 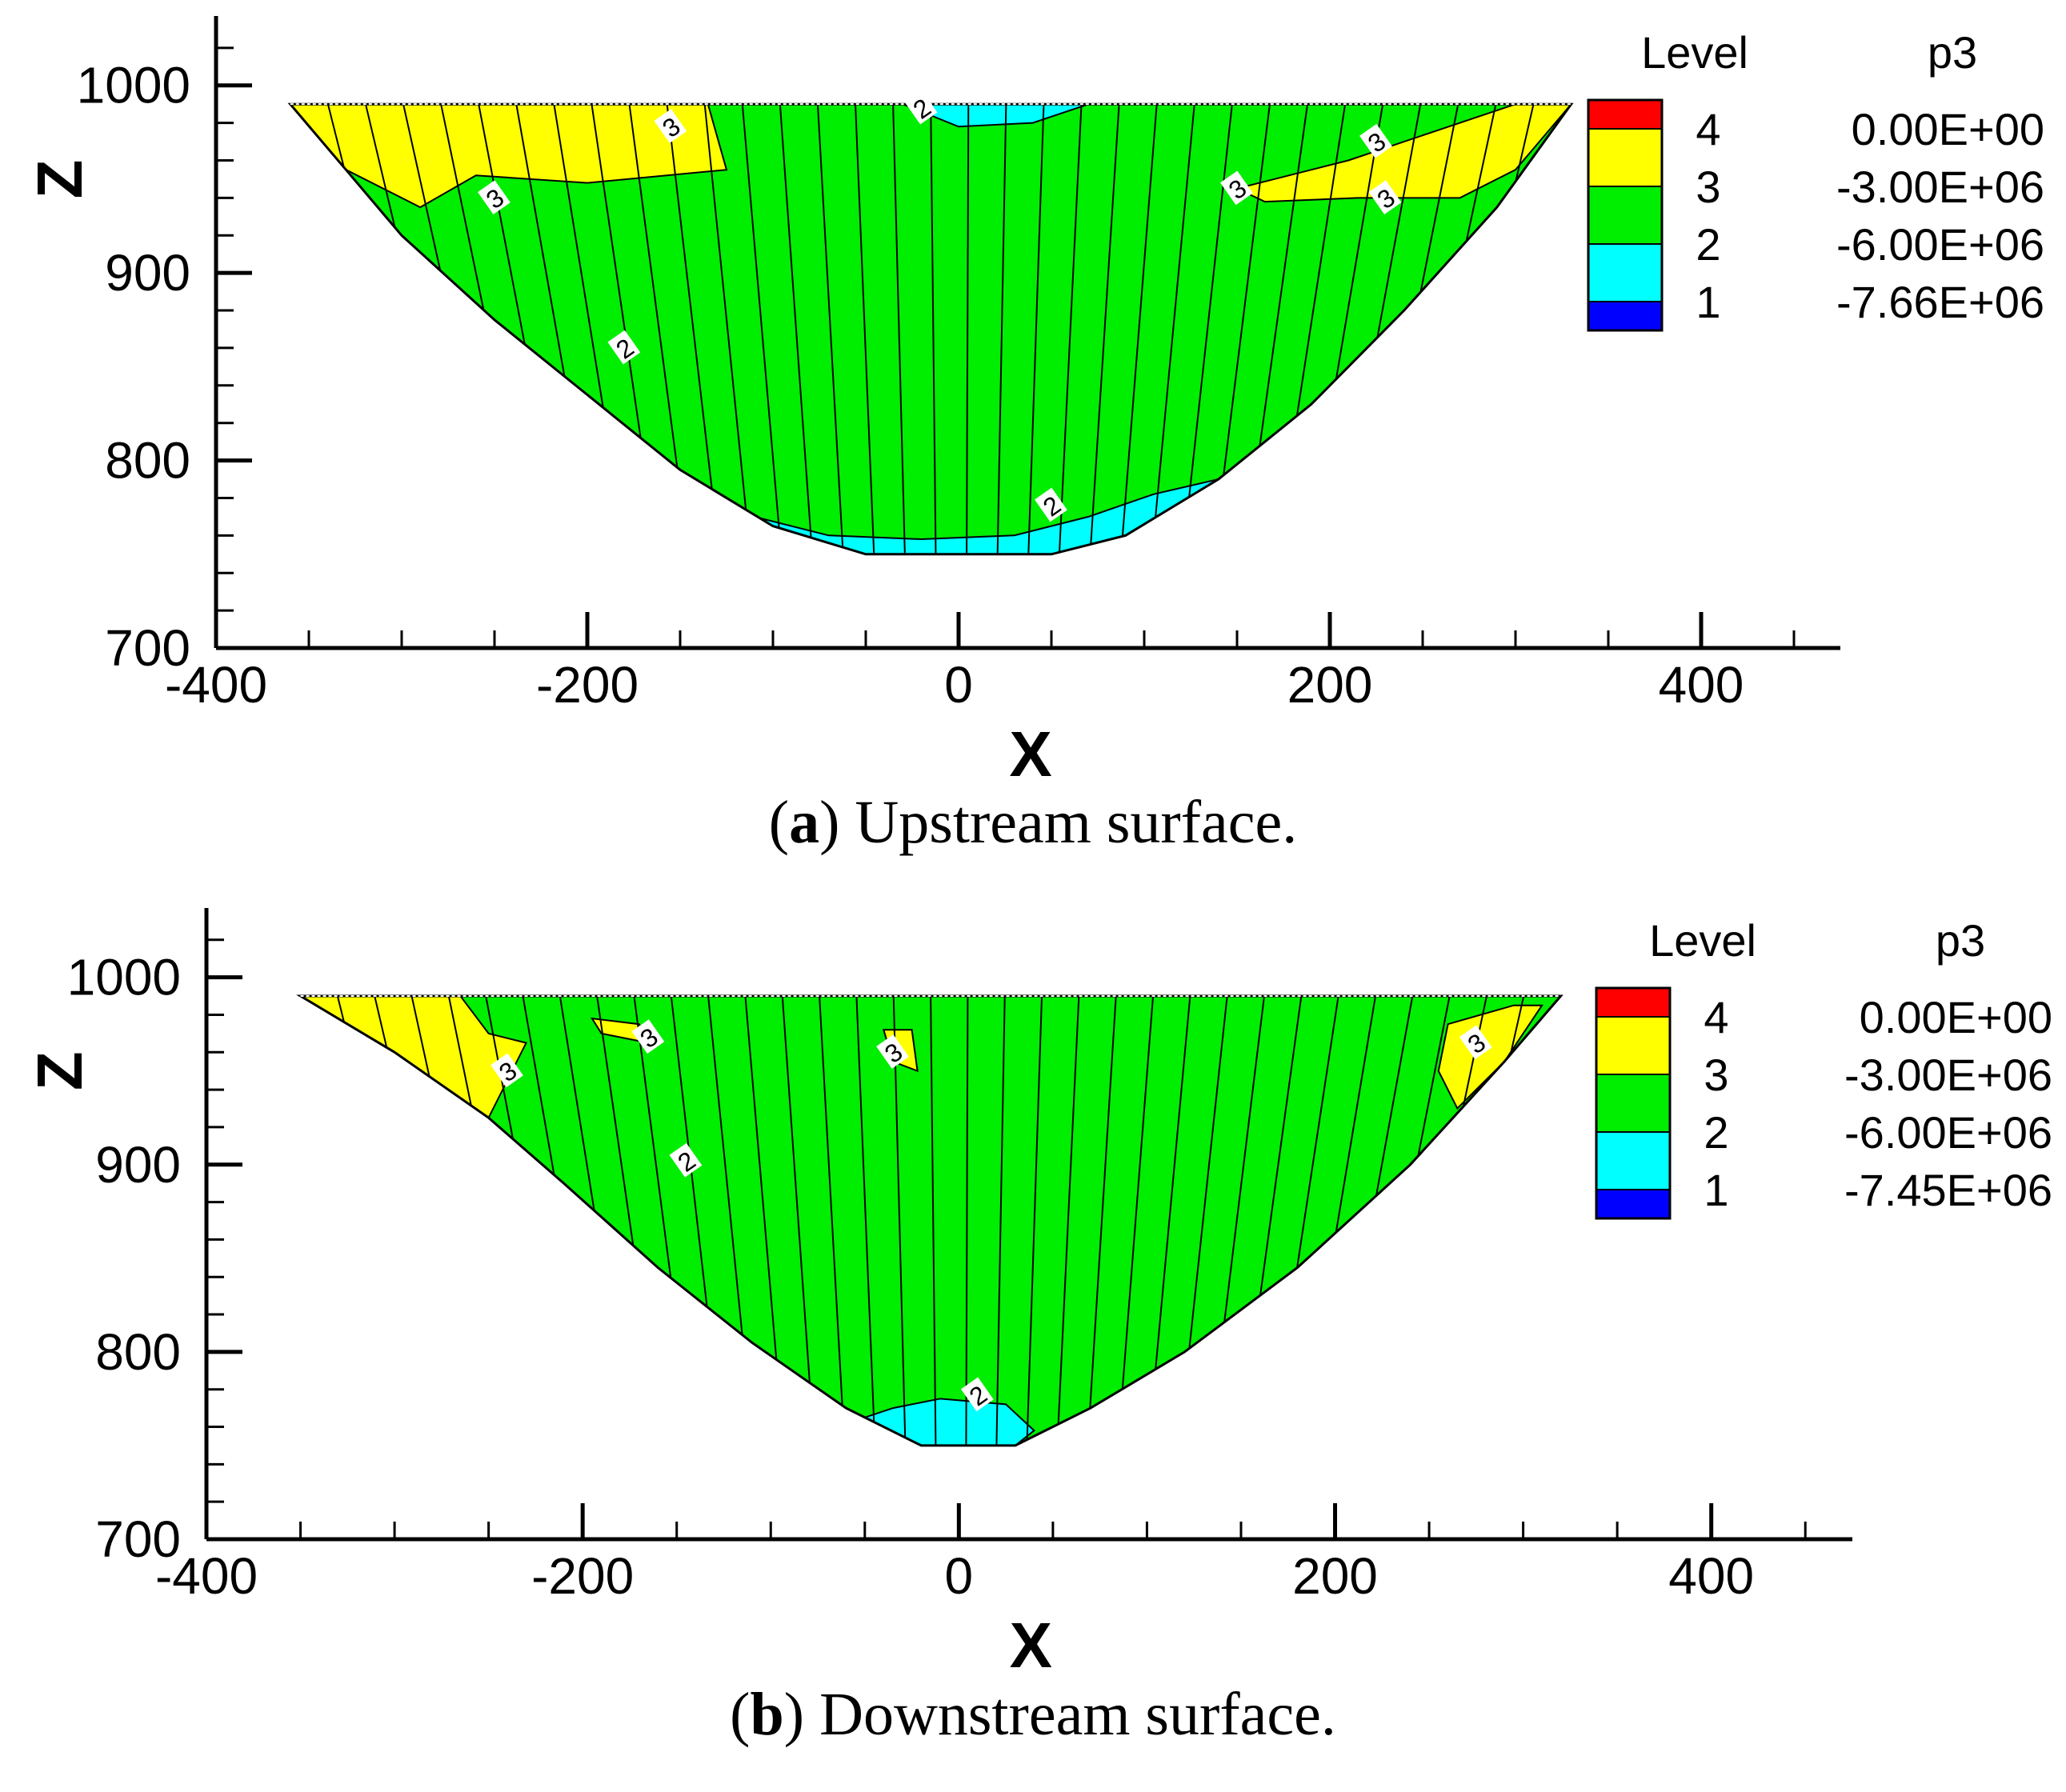 I want to click on caption-a-text: Upstream surface., so click(x=1076, y=822).